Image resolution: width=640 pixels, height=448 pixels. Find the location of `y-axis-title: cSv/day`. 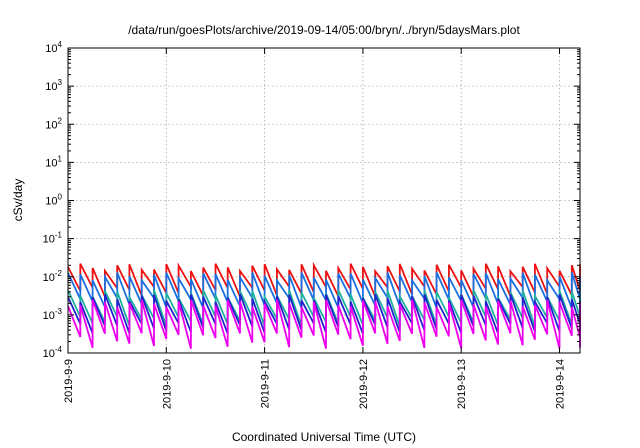

y-axis-title: cSv/day is located at coordinates (18, 200).